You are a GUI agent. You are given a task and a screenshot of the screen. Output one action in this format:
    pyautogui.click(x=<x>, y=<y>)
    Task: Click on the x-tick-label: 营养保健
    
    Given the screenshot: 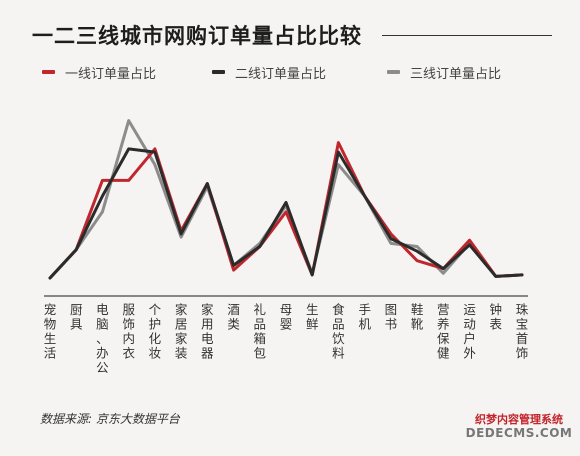 What is the action you would take?
    pyautogui.click(x=443, y=331)
    